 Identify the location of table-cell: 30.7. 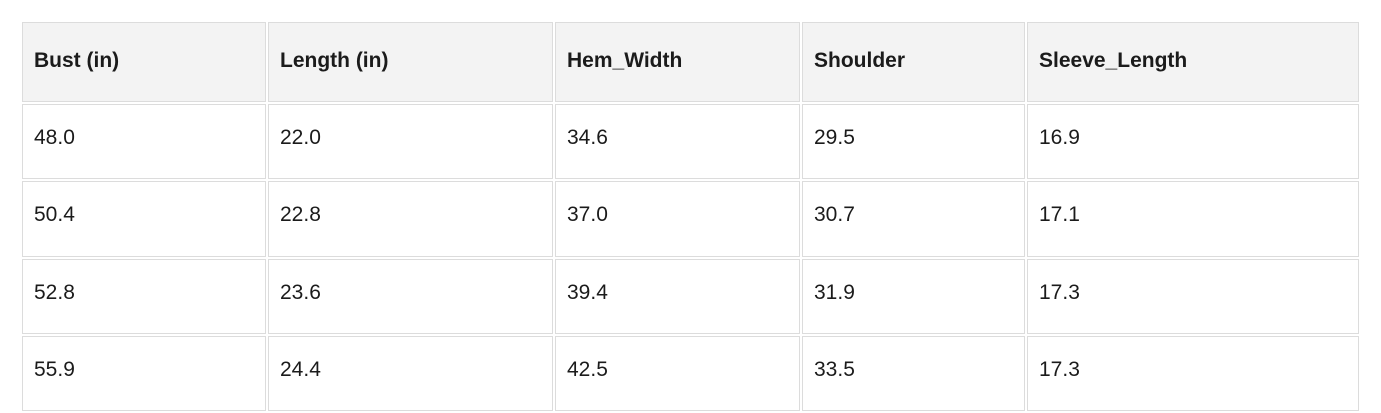
(913, 219).